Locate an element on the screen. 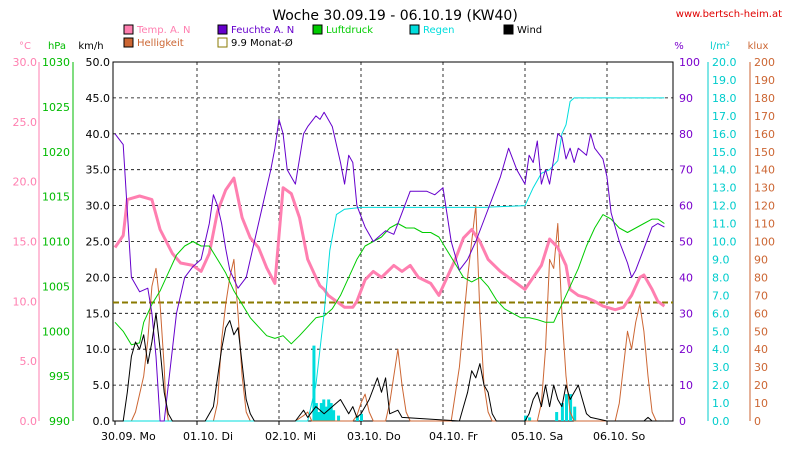 The width and height of the screenshot is (790, 460). axis-tick-humidity: 40 is located at coordinates (686, 277).